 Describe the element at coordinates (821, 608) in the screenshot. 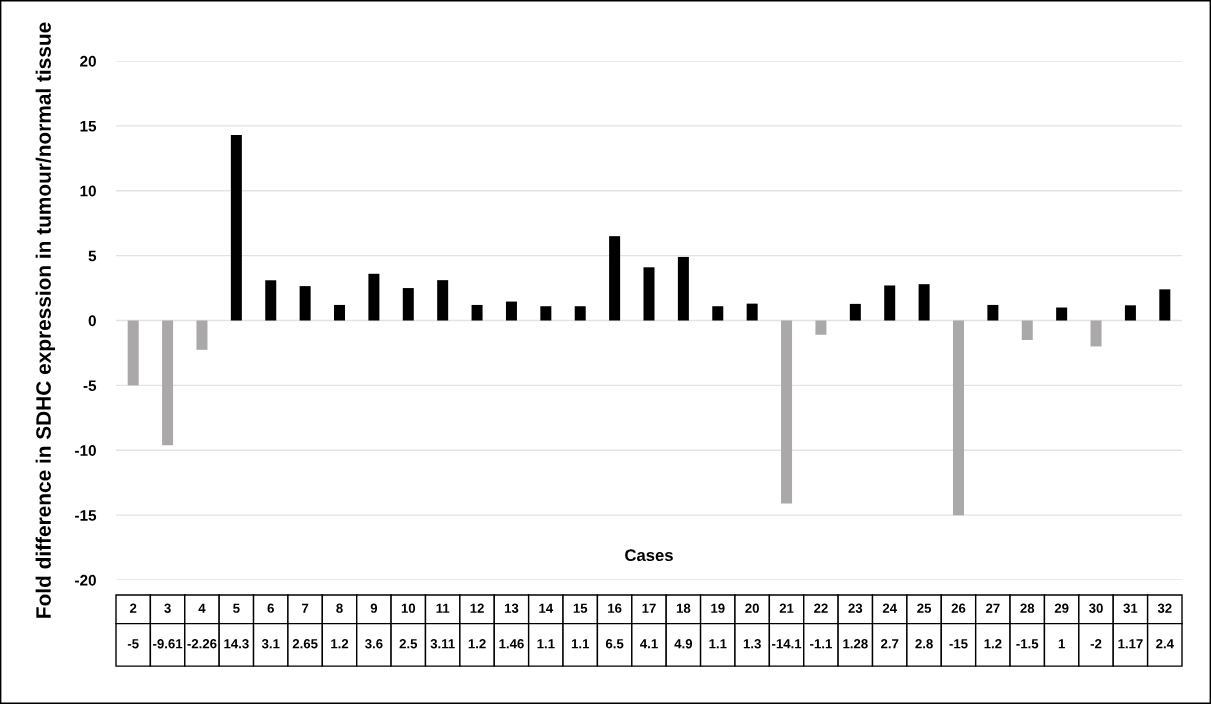

I see `x-tick-label: 22` at that location.